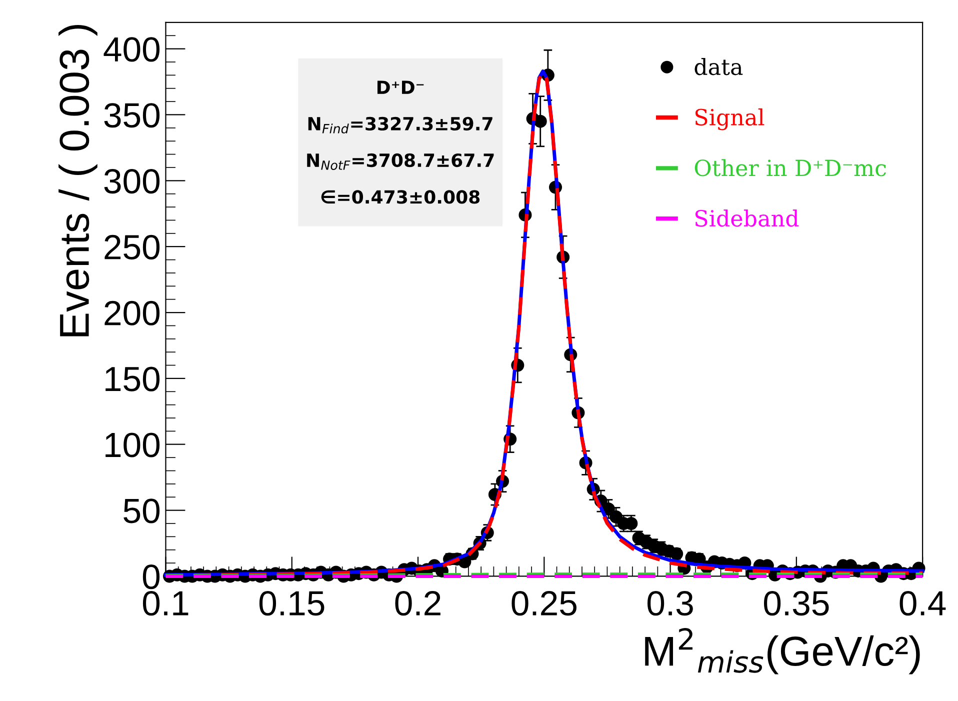 The height and width of the screenshot is (701, 958). What do you see at coordinates (142, 511) in the screenshot?
I see `y-tick-label: 50` at bounding box center [142, 511].